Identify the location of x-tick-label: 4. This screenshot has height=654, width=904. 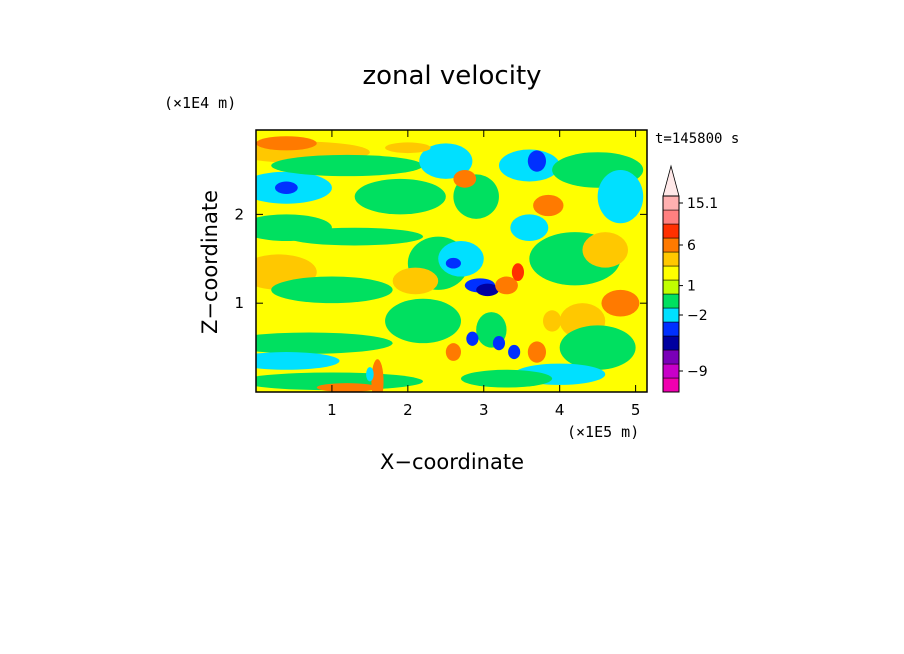
(560, 410).